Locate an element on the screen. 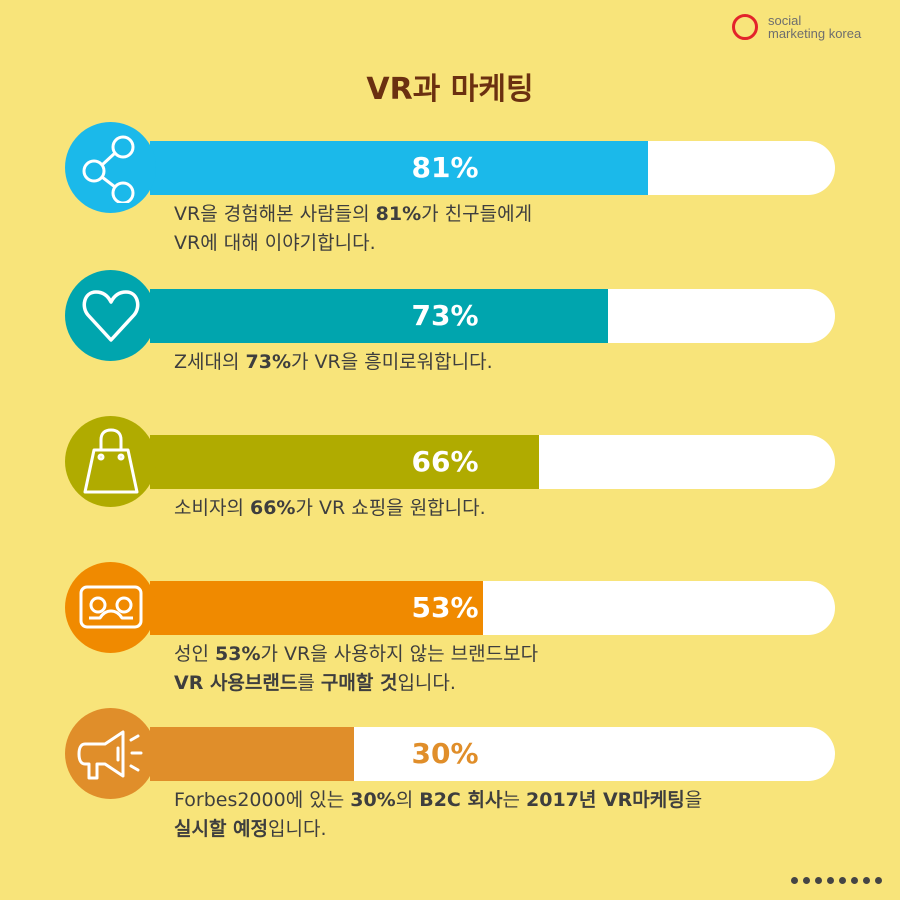 The image size is (900, 900). stat-description: 소비자의 66%가 VR 쇼핑을 원합니다. is located at coordinates (330, 508).